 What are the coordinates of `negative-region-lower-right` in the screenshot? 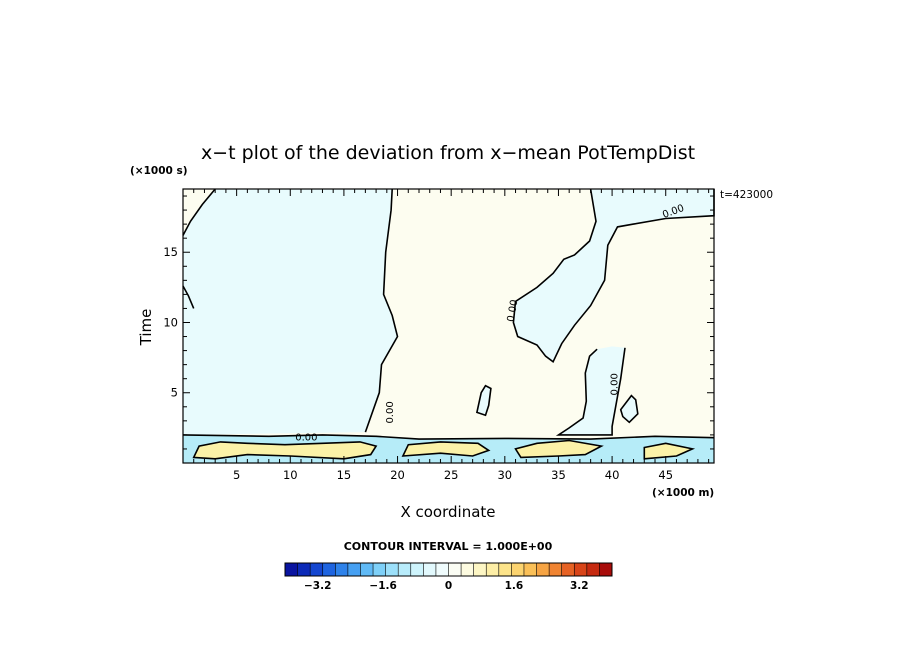 It's located at (591, 390).